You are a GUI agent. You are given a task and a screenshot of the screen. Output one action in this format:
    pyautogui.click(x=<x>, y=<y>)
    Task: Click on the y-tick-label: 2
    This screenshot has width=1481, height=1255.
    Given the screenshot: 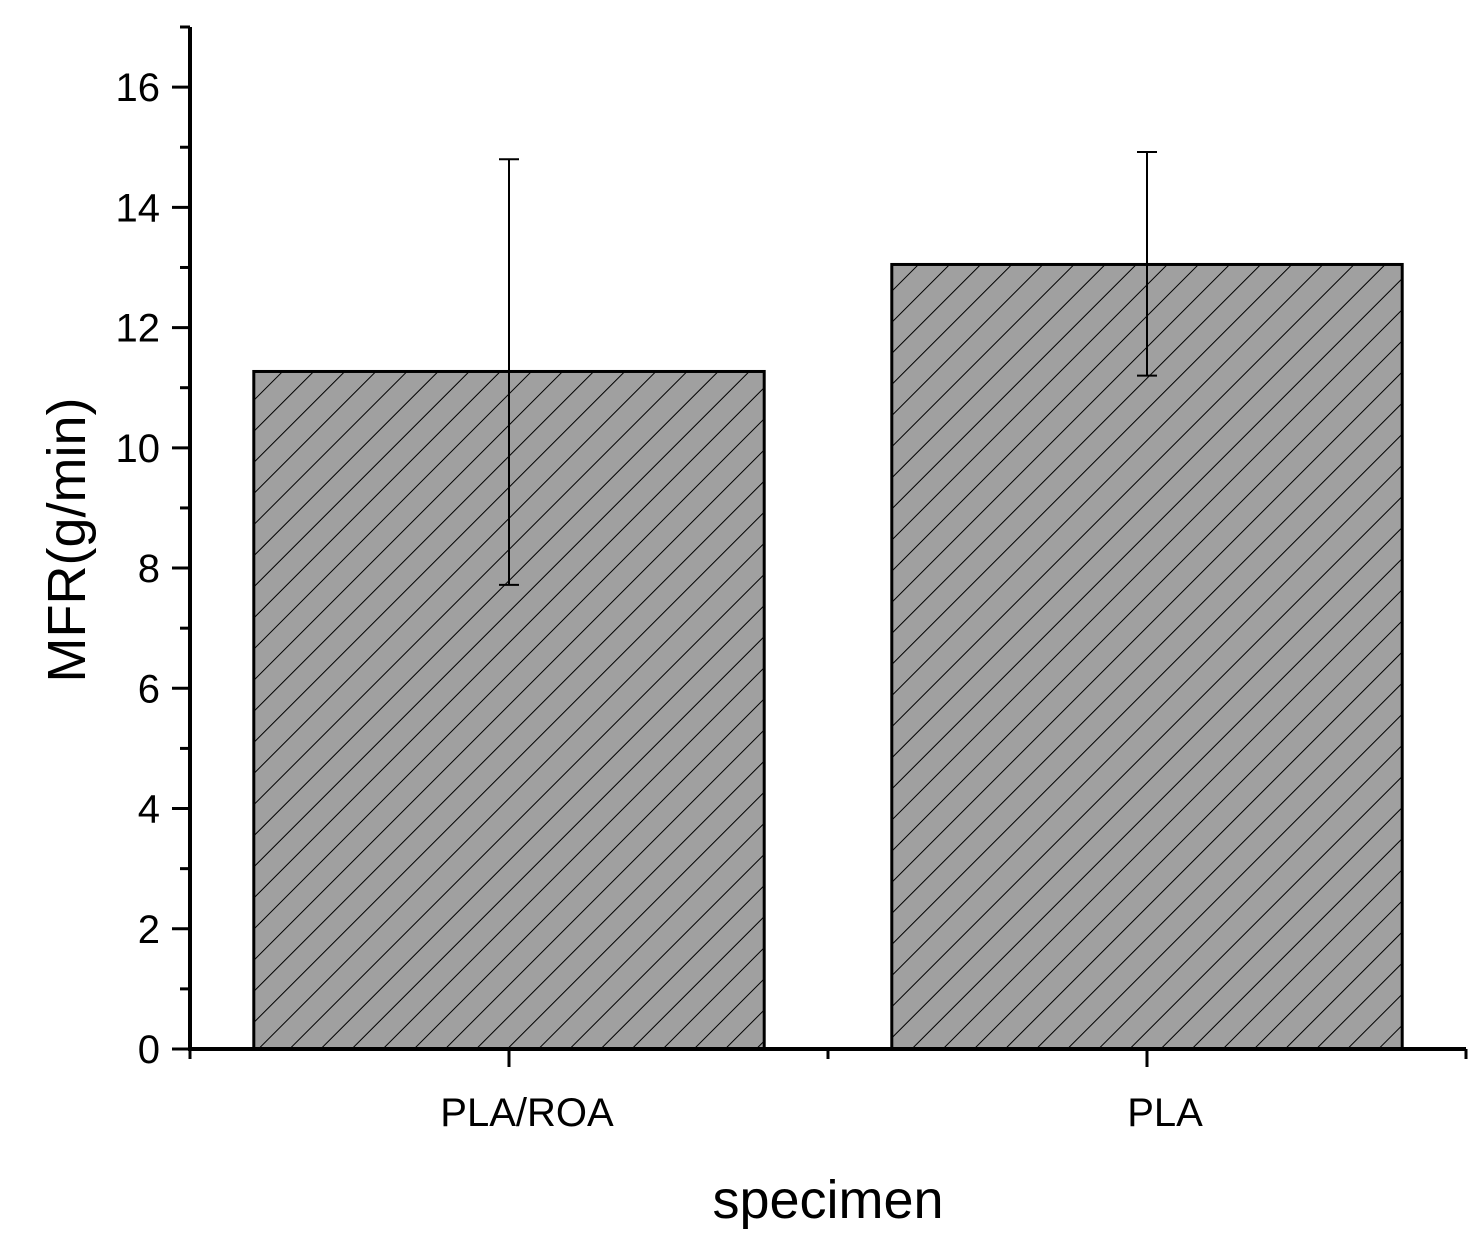 What is the action you would take?
    pyautogui.click(x=149, y=930)
    